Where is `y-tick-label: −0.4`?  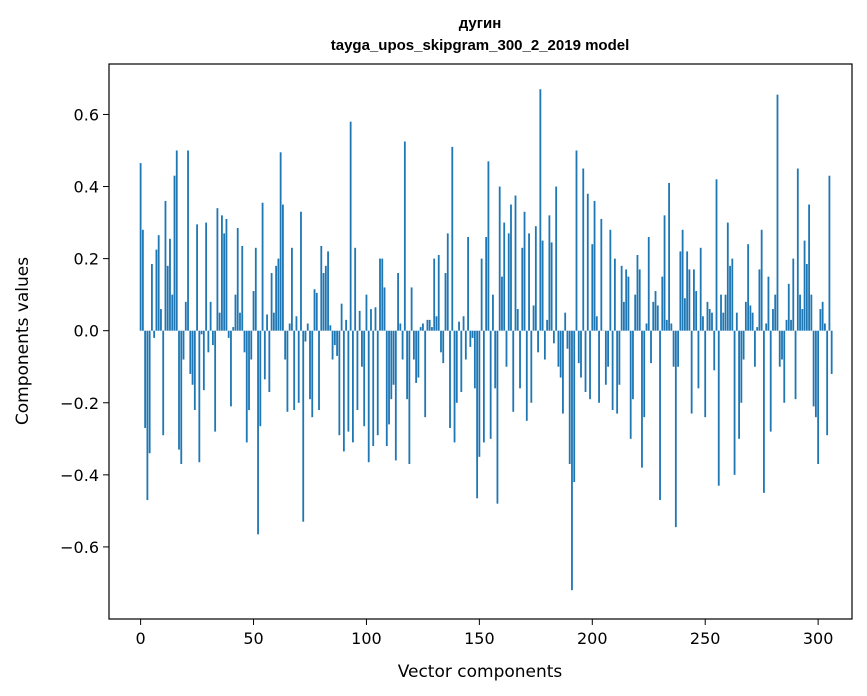 y-tick-label: −0.4 is located at coordinates (79, 475).